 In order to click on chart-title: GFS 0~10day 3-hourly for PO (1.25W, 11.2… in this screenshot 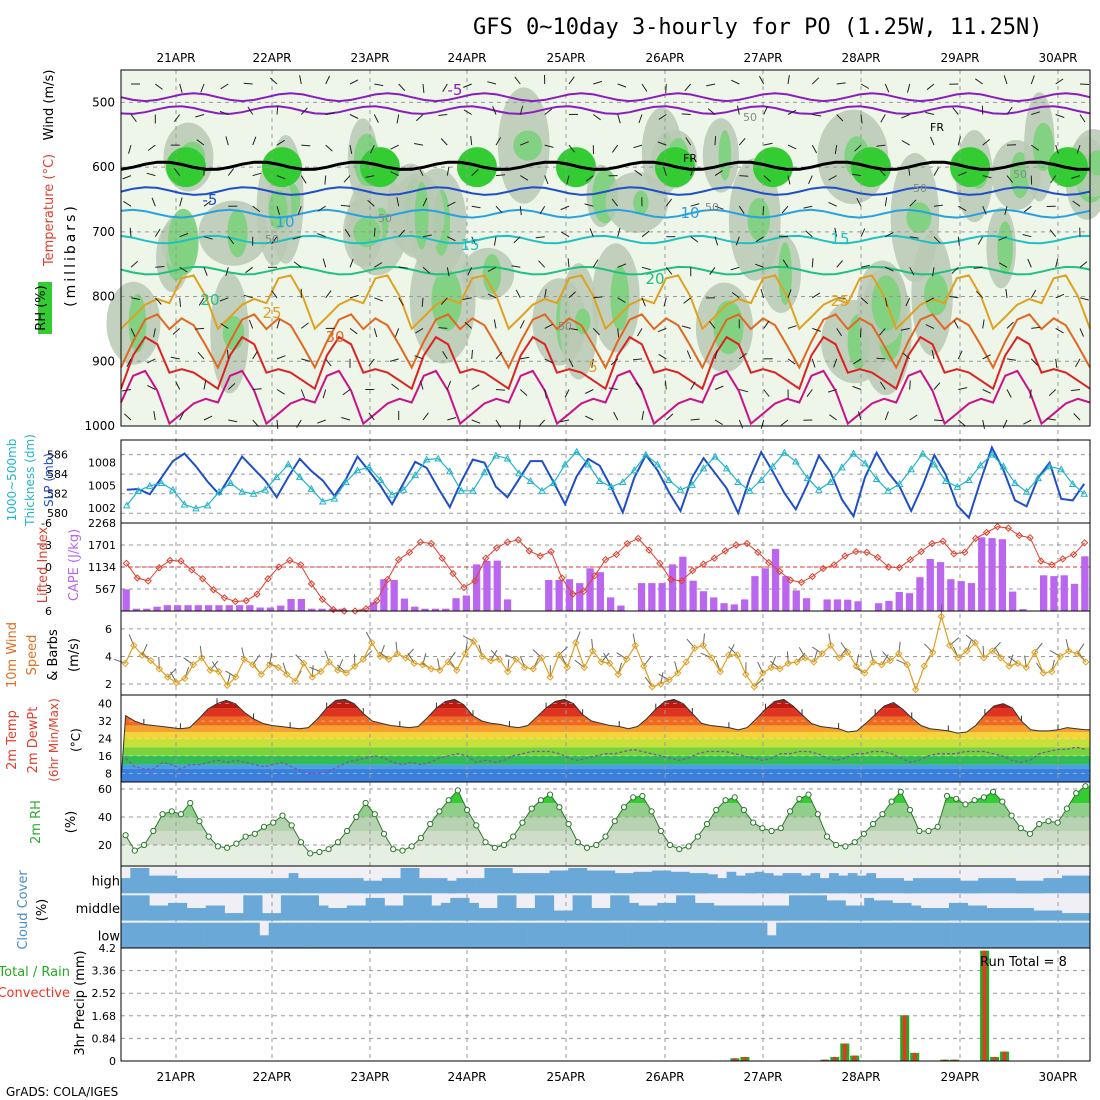, I will do `click(758, 27)`.